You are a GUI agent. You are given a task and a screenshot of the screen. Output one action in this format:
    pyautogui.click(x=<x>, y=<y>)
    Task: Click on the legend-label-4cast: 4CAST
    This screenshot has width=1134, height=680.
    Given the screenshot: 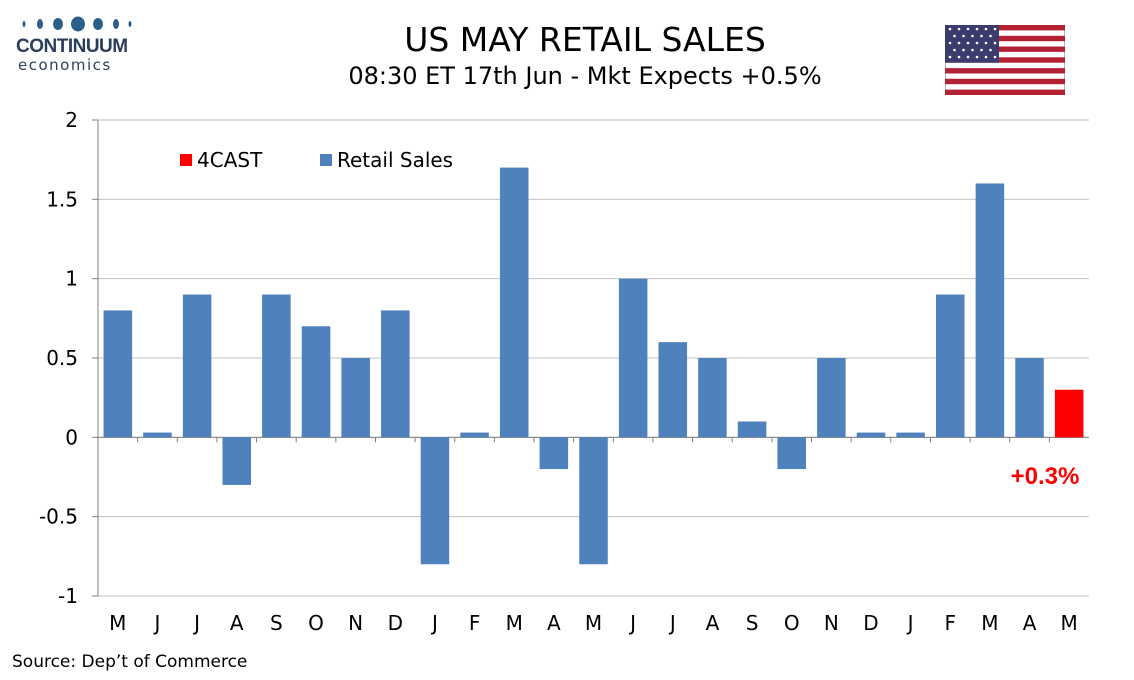 What is the action you would take?
    pyautogui.click(x=230, y=160)
    